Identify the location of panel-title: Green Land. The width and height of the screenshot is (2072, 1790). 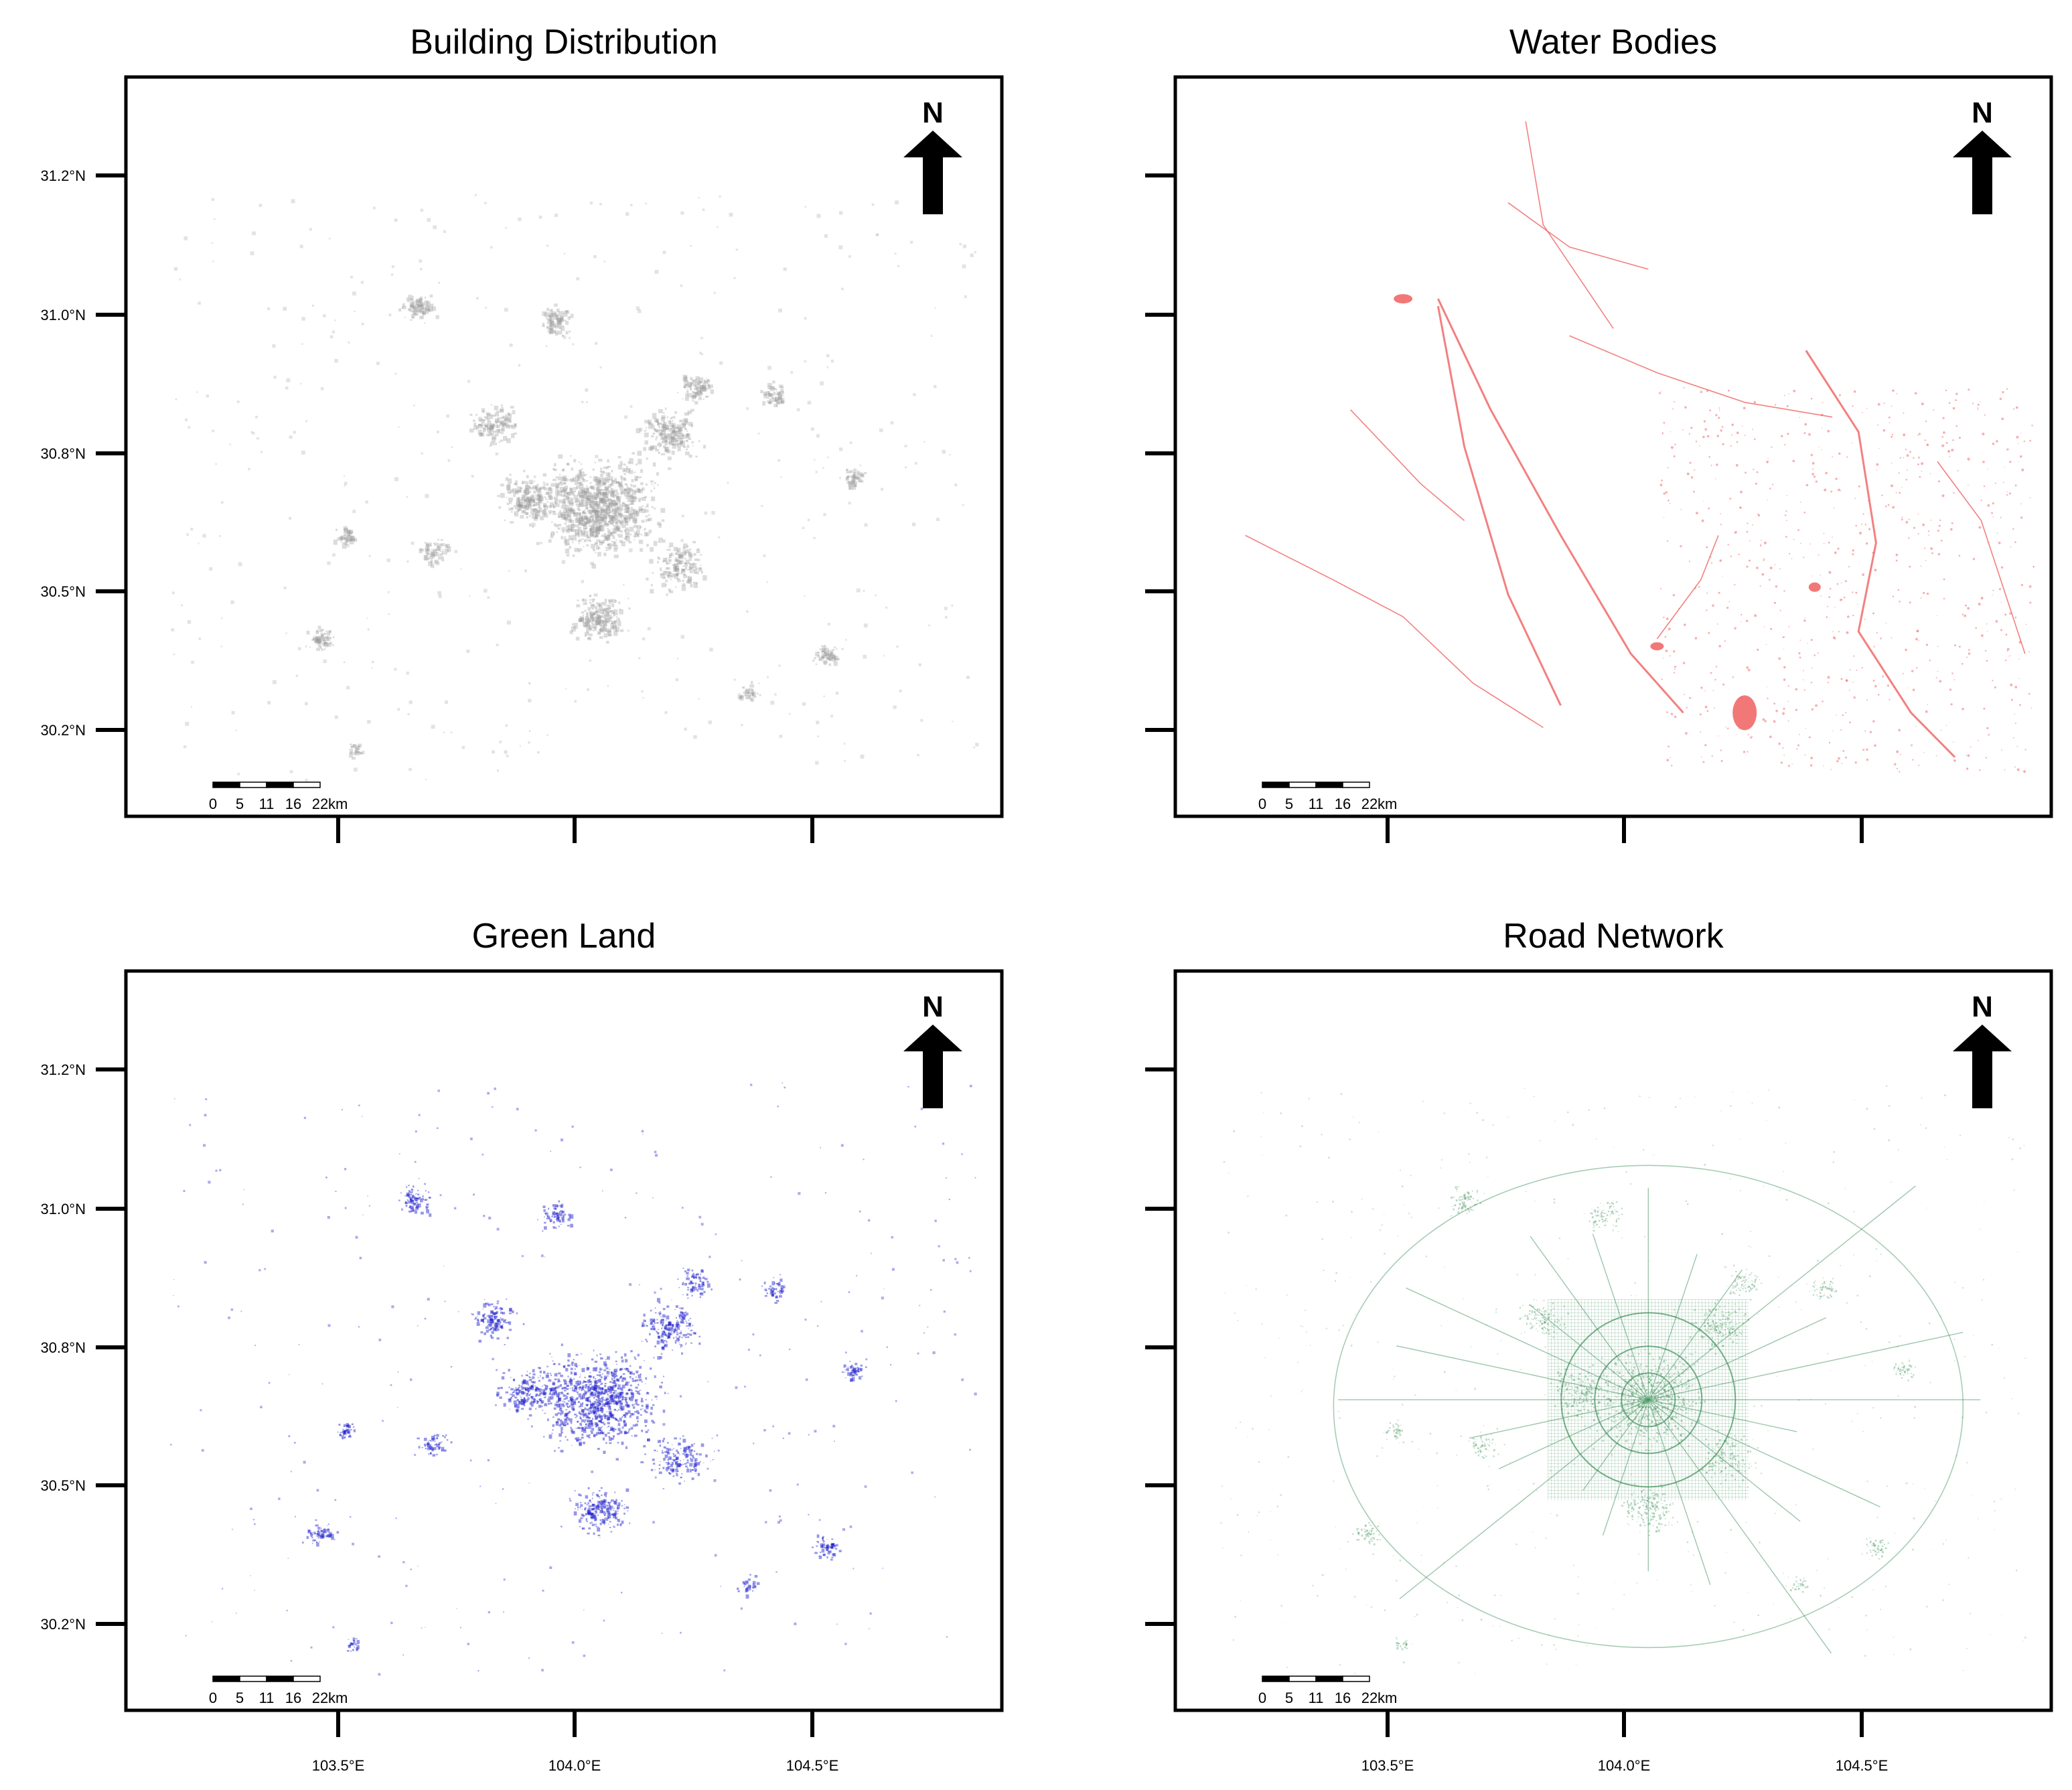
(564, 936).